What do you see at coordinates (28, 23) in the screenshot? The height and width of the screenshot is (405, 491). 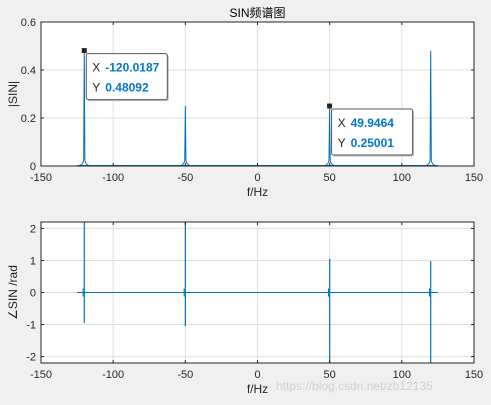 I see `y-tick-label: 0.6` at bounding box center [28, 23].